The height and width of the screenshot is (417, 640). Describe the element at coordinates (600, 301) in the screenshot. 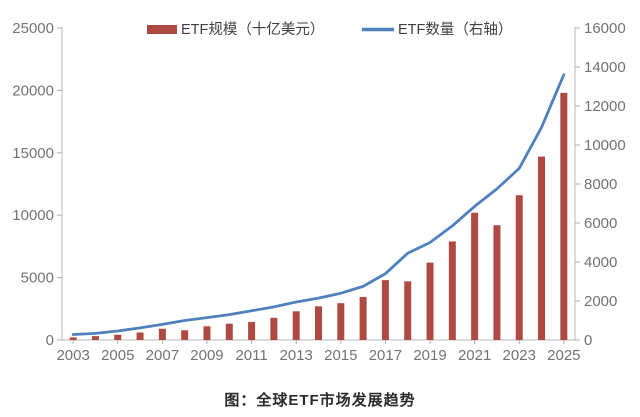

I see `y-right-tick-label: 2000` at that location.